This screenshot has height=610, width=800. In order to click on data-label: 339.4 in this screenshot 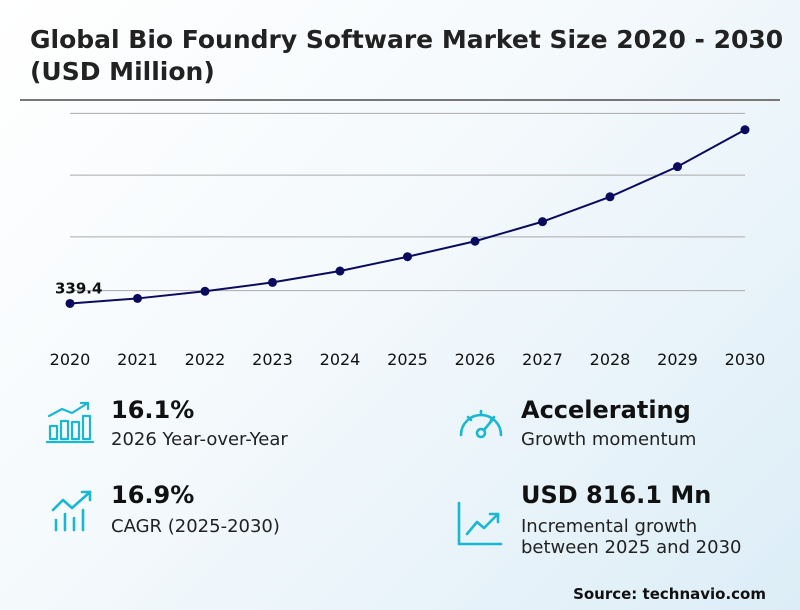, I will do `click(78, 288)`.